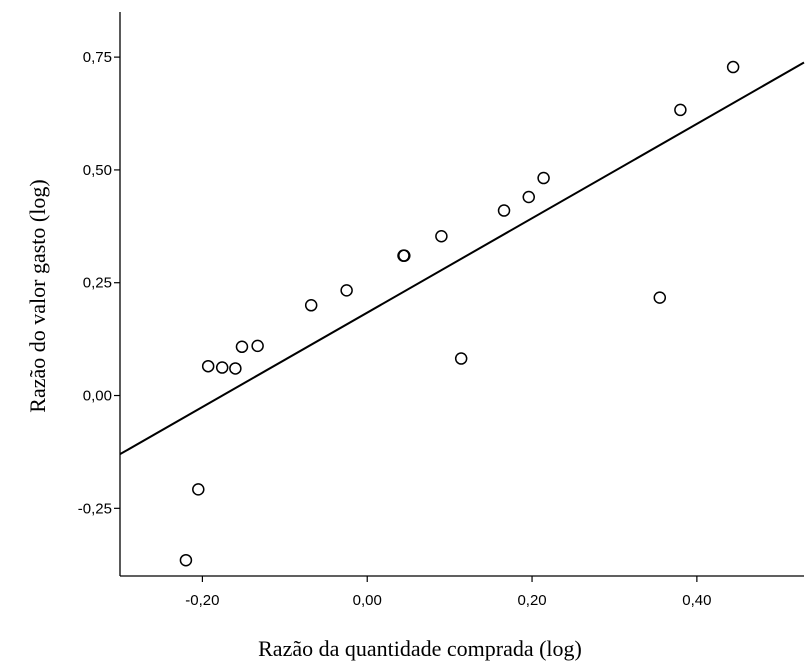 The width and height of the screenshot is (806, 666). What do you see at coordinates (97, 170) in the screenshot?
I see `y-tick-label: 0,50` at bounding box center [97, 170].